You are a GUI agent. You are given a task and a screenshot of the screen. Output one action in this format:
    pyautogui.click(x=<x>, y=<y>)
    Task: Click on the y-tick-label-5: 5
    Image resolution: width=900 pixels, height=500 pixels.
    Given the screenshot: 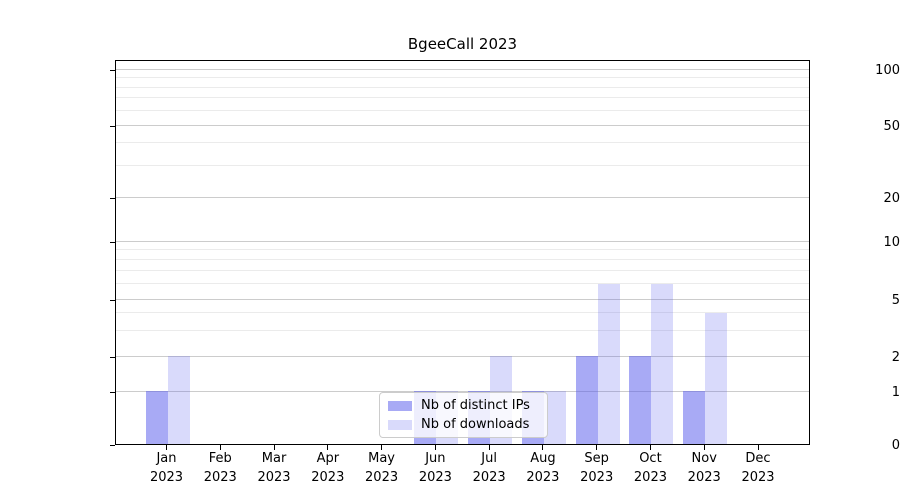 What is the action you would take?
    pyautogui.click(x=895, y=300)
    